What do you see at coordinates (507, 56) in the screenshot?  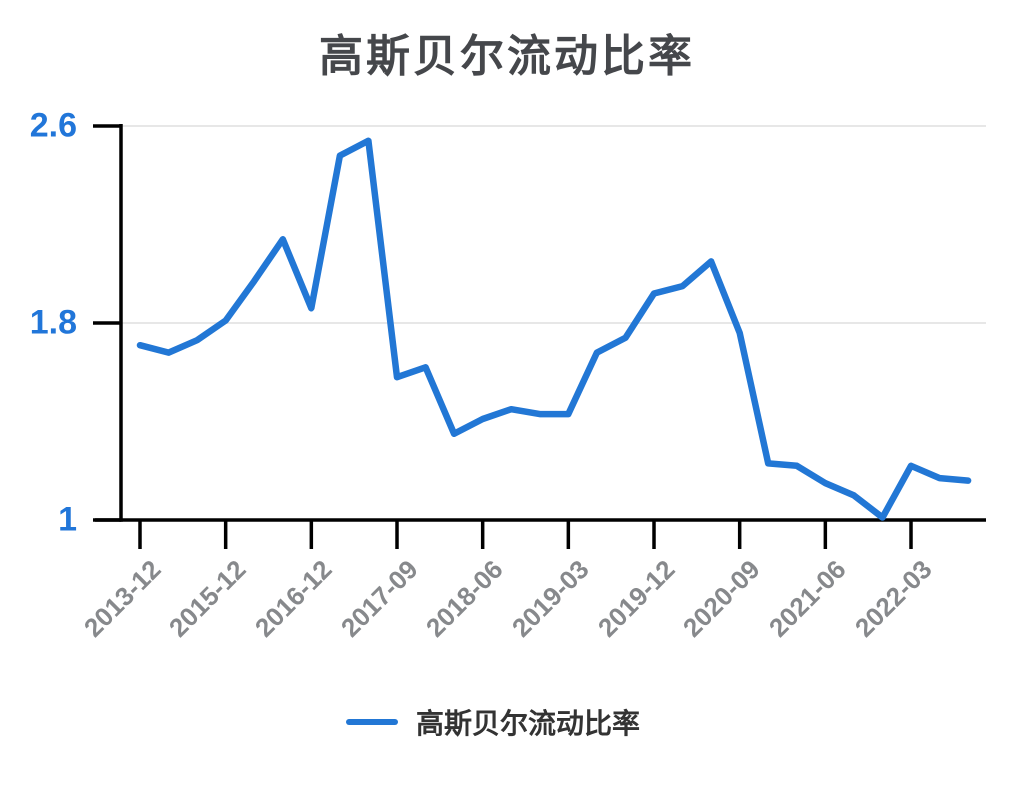 I see `chart-title: 高斯贝尔流动比率` at bounding box center [507, 56].